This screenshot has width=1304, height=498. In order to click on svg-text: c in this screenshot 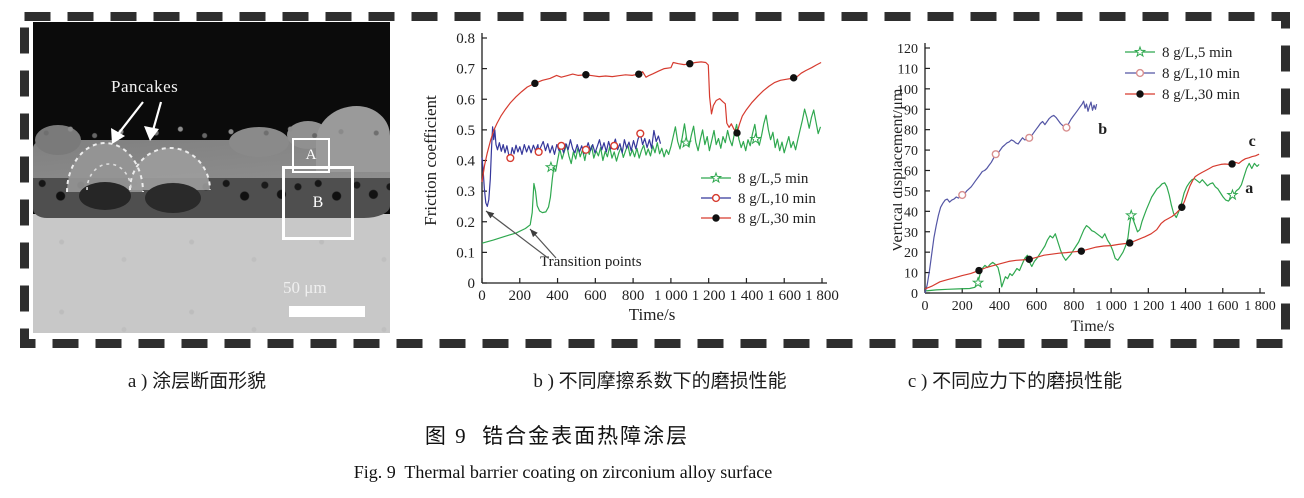, I will do `click(1252, 141)`.